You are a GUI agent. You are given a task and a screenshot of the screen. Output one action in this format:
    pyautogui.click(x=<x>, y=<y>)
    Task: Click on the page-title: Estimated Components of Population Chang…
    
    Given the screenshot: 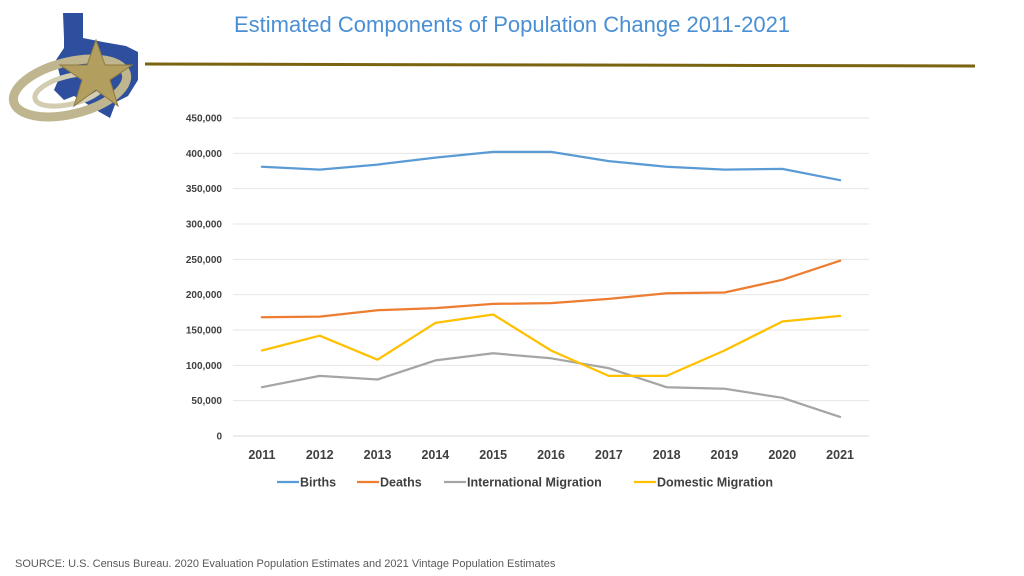 What is the action you would take?
    pyautogui.click(x=512, y=24)
    